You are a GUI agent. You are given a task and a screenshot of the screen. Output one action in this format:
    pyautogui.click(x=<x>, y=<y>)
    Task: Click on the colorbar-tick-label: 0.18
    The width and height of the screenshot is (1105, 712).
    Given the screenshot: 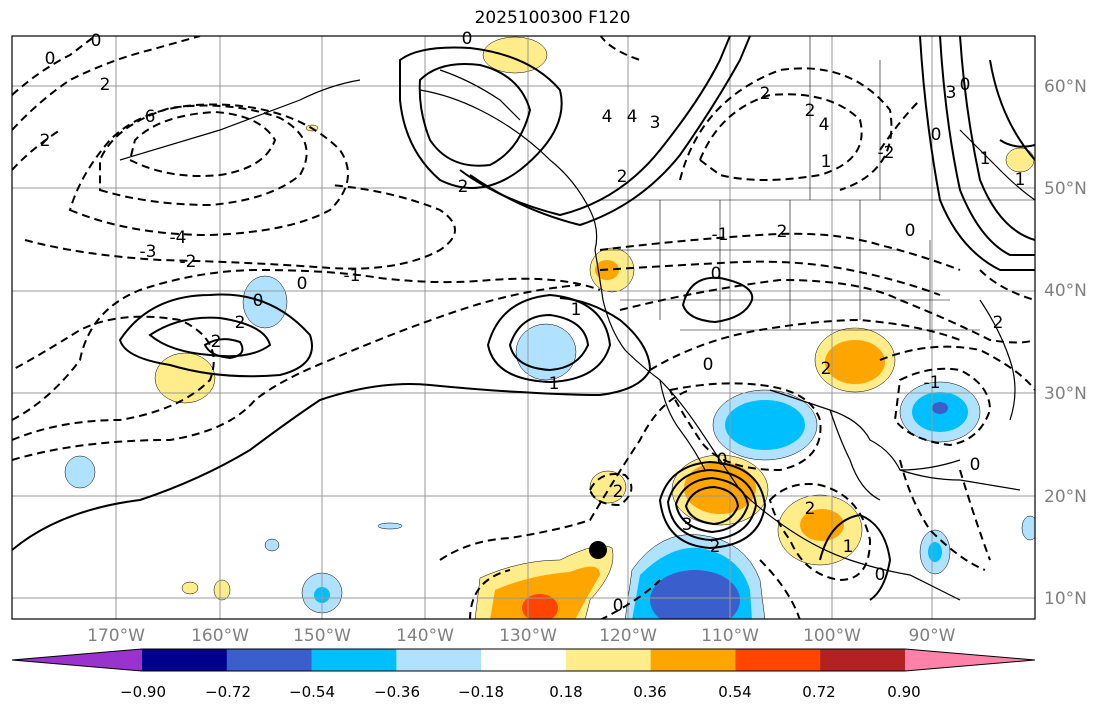 What is the action you would take?
    pyautogui.click(x=566, y=692)
    